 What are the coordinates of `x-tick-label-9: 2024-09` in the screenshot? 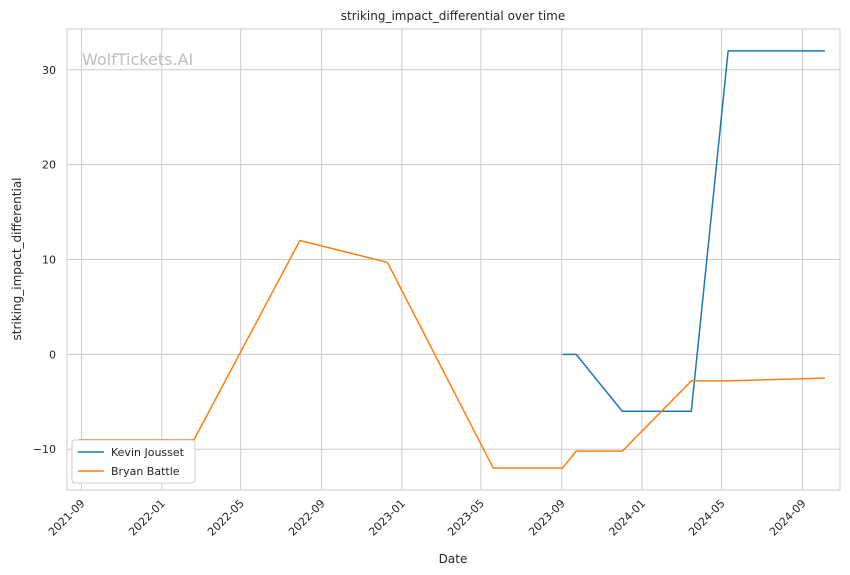 It's located at (788, 518).